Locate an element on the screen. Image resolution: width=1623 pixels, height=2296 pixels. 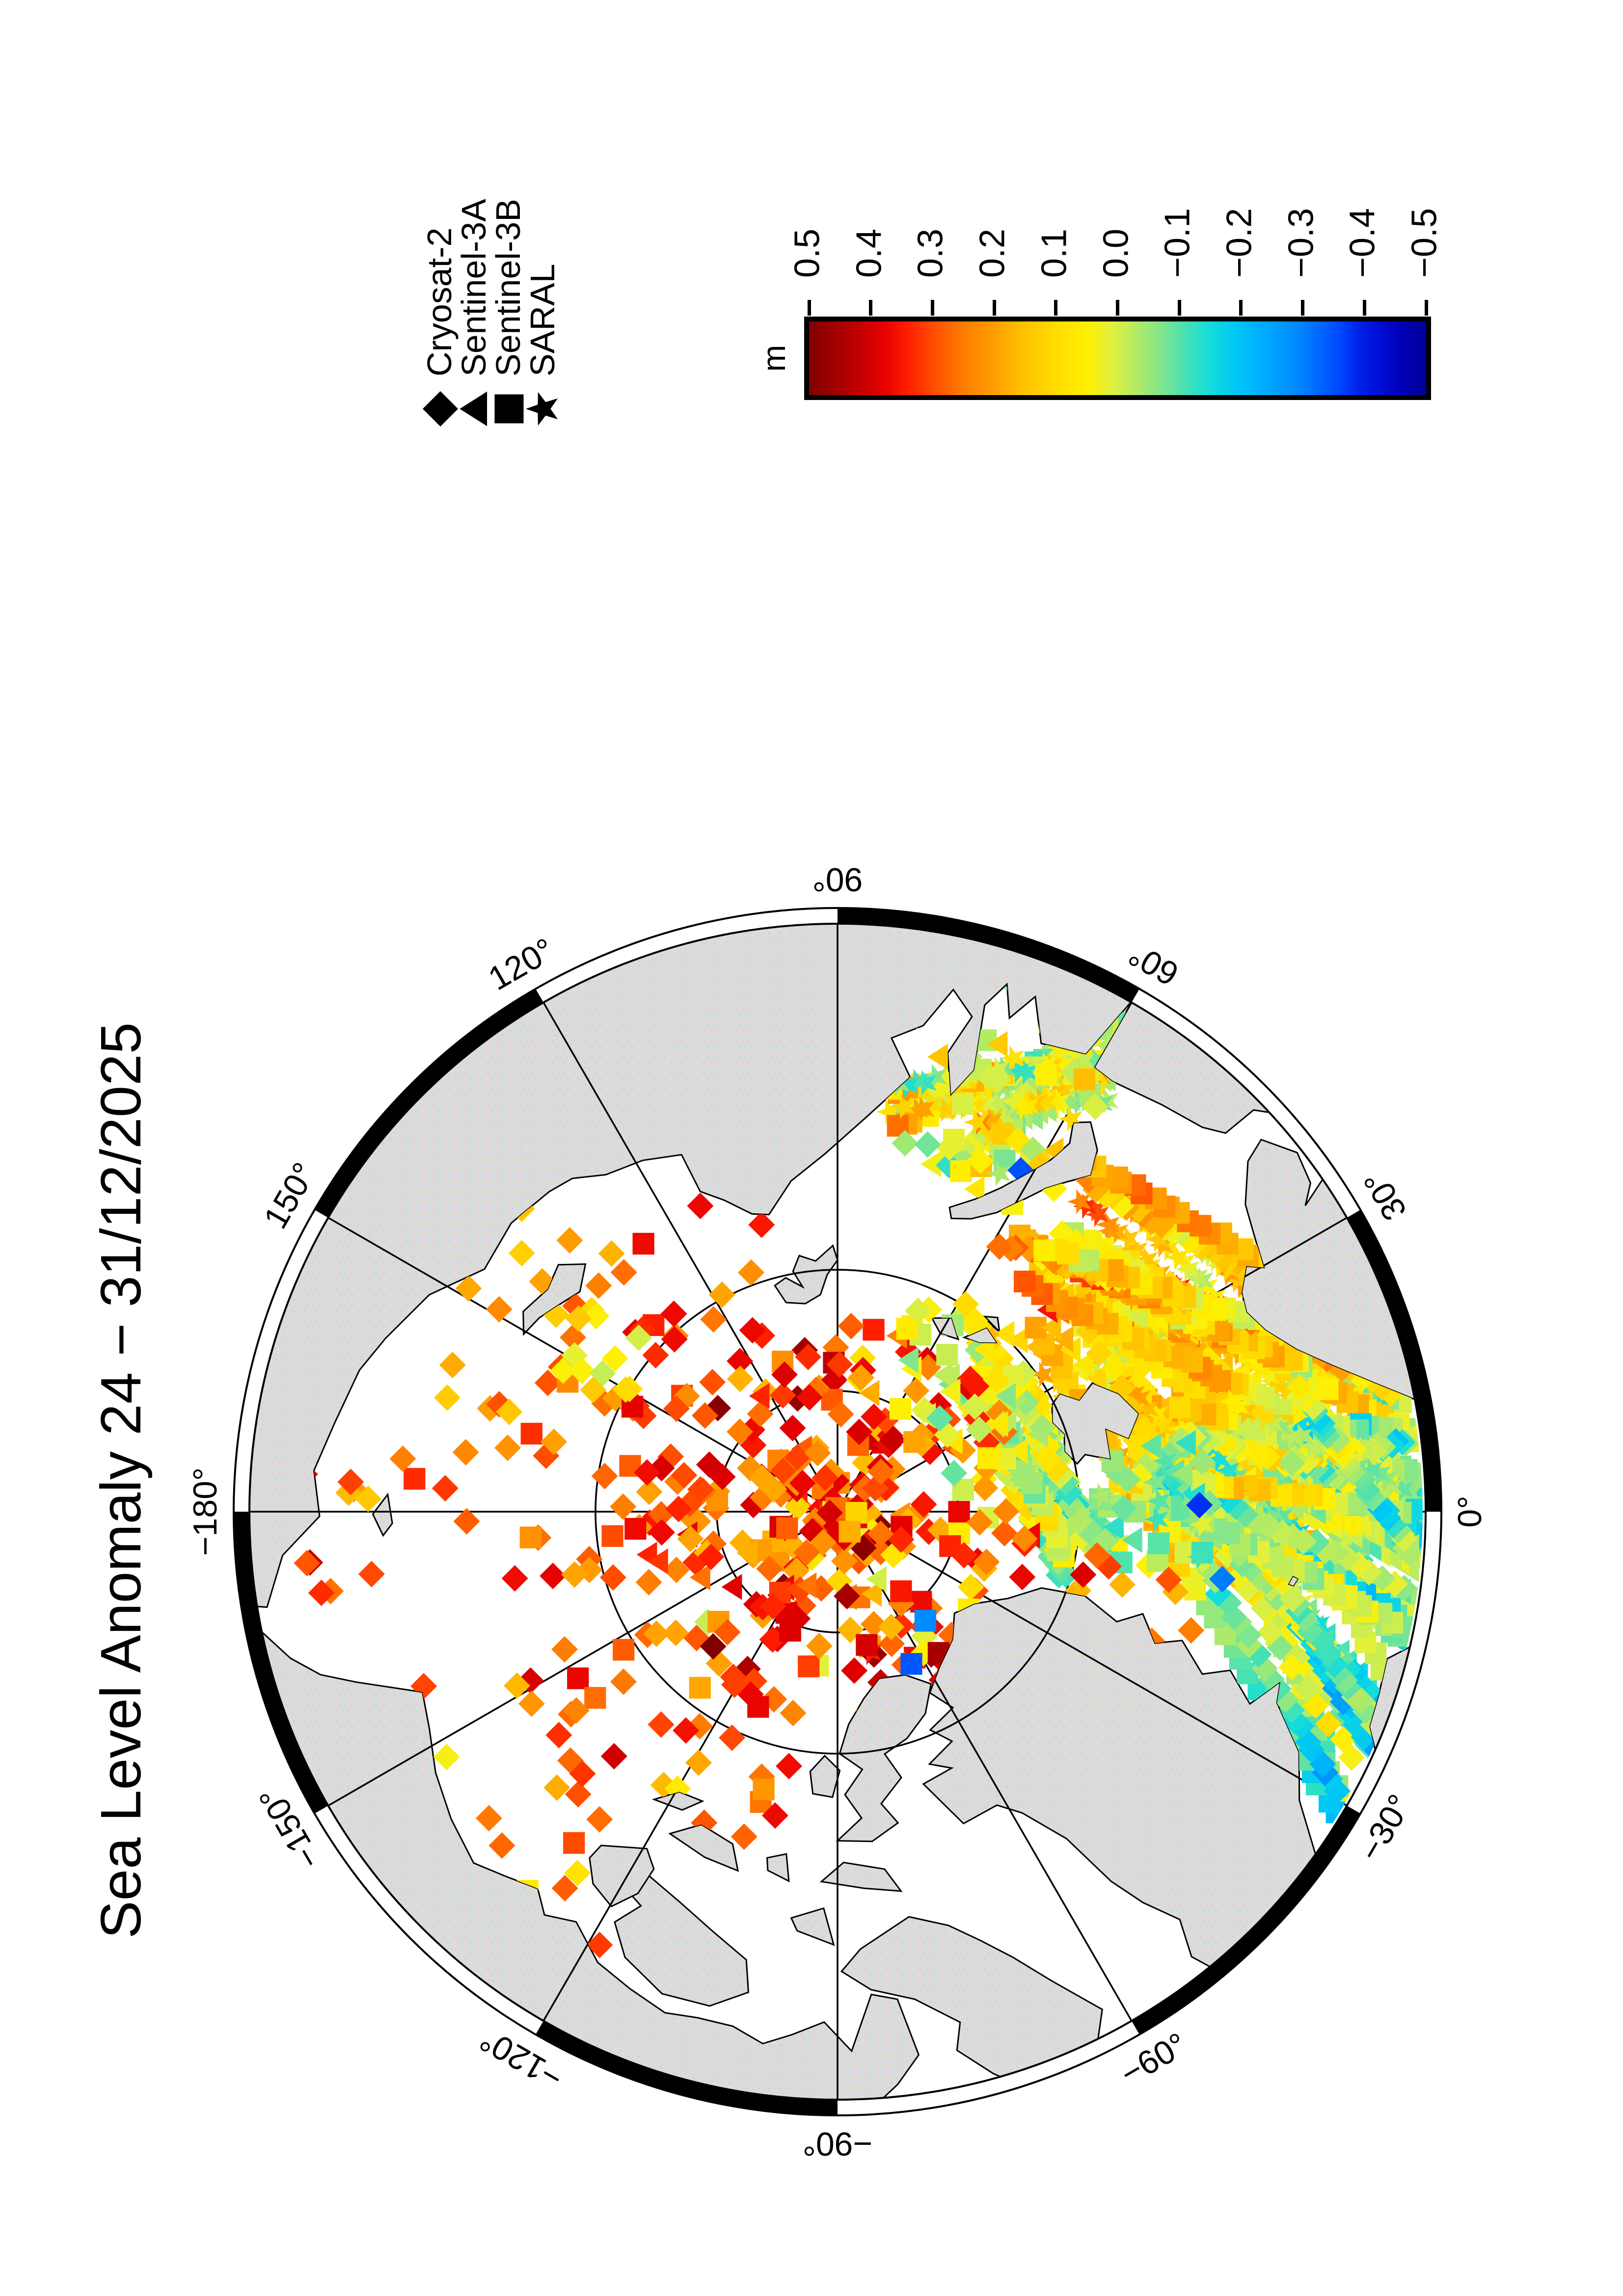
land-somerset is located at coordinates (812, 1926).